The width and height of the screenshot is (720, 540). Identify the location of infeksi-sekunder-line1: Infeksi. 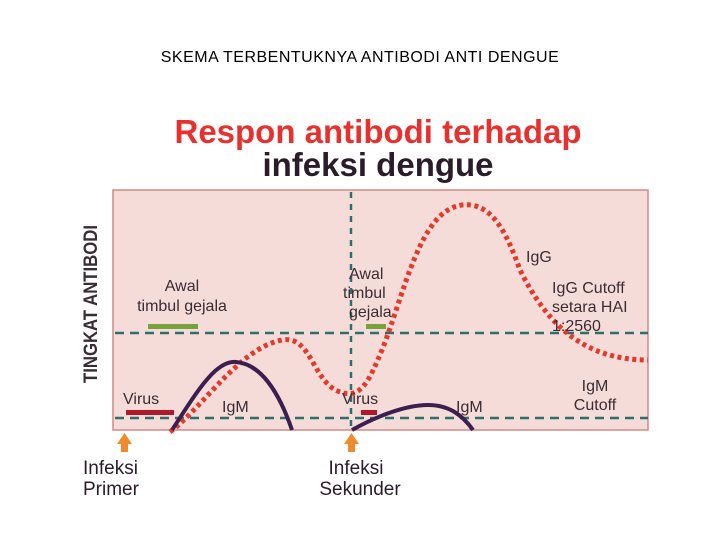
(356, 468).